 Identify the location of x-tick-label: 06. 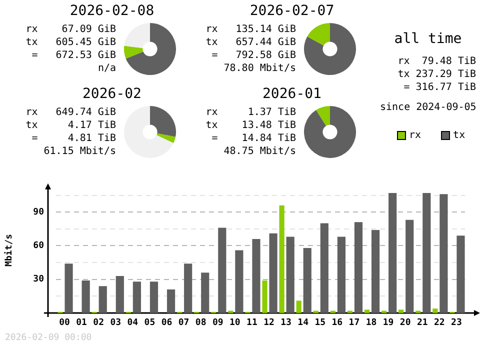
(166, 323).